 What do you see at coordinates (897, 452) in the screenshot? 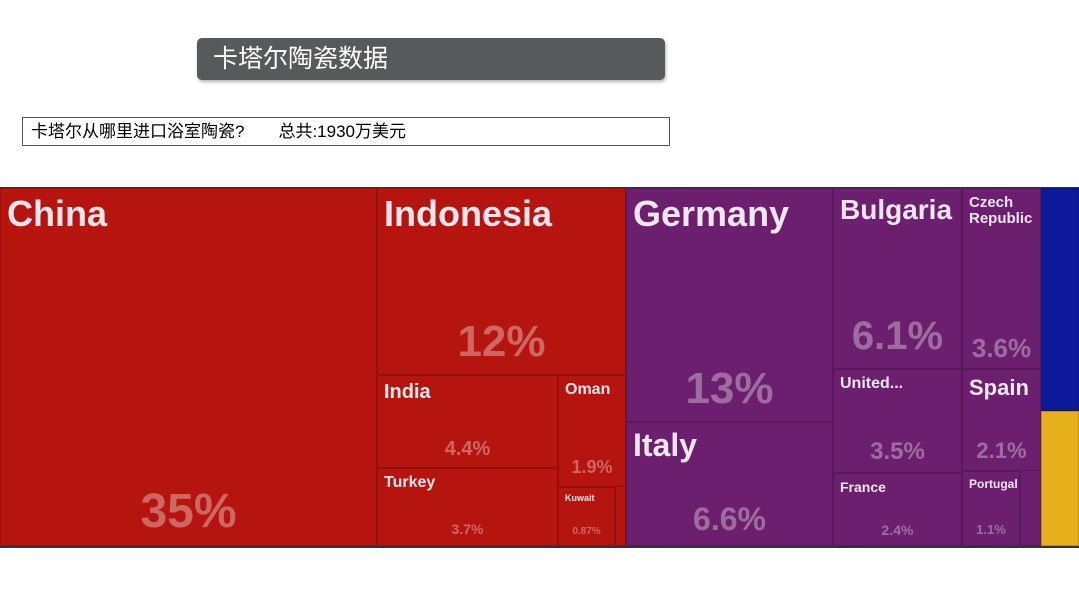
I see `value-label: 3.5%` at bounding box center [897, 452].